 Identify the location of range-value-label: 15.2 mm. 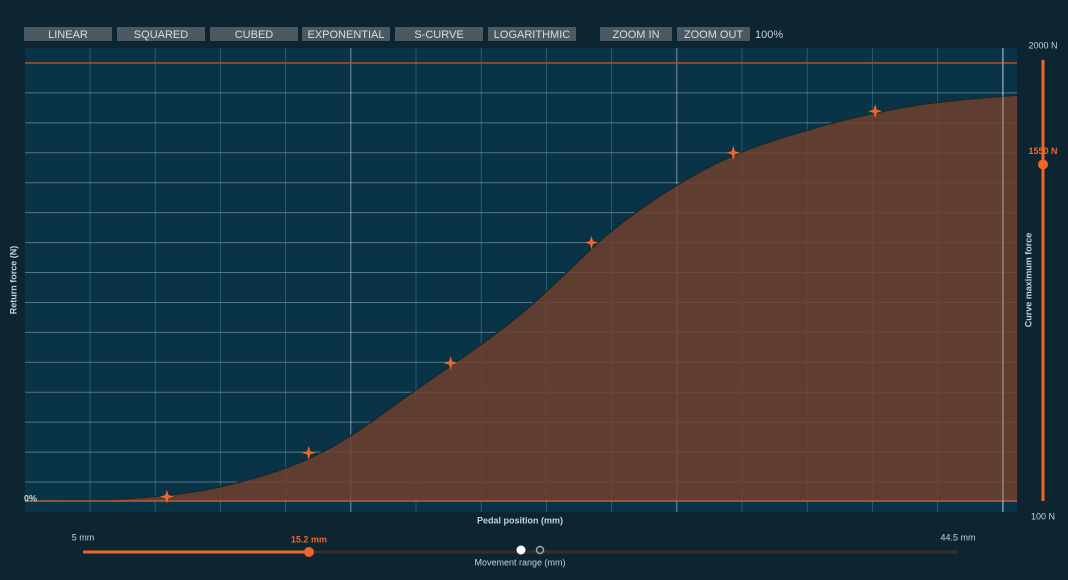
(309, 539).